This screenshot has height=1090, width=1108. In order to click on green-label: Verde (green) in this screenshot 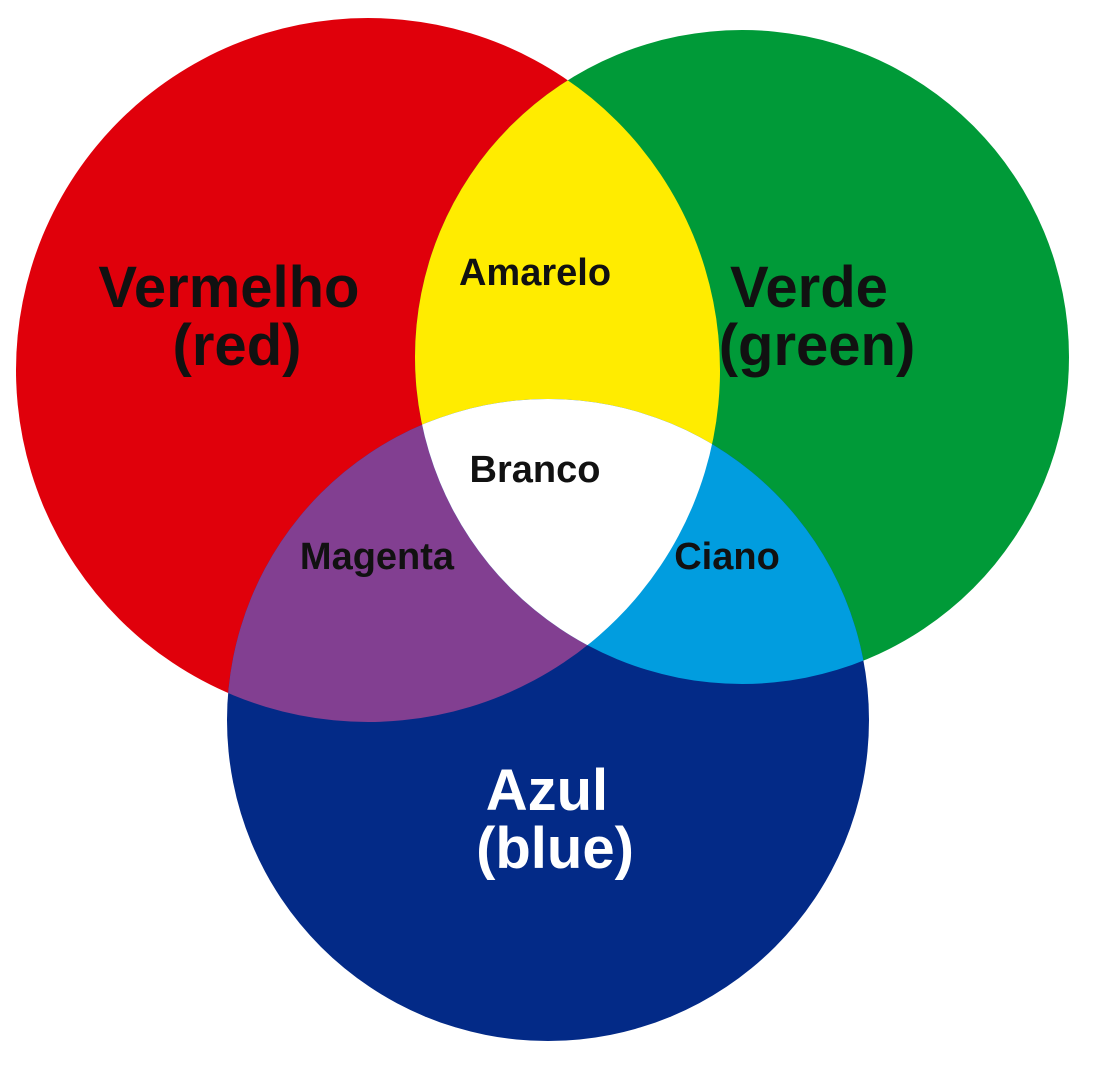, I will do `click(817, 316)`.